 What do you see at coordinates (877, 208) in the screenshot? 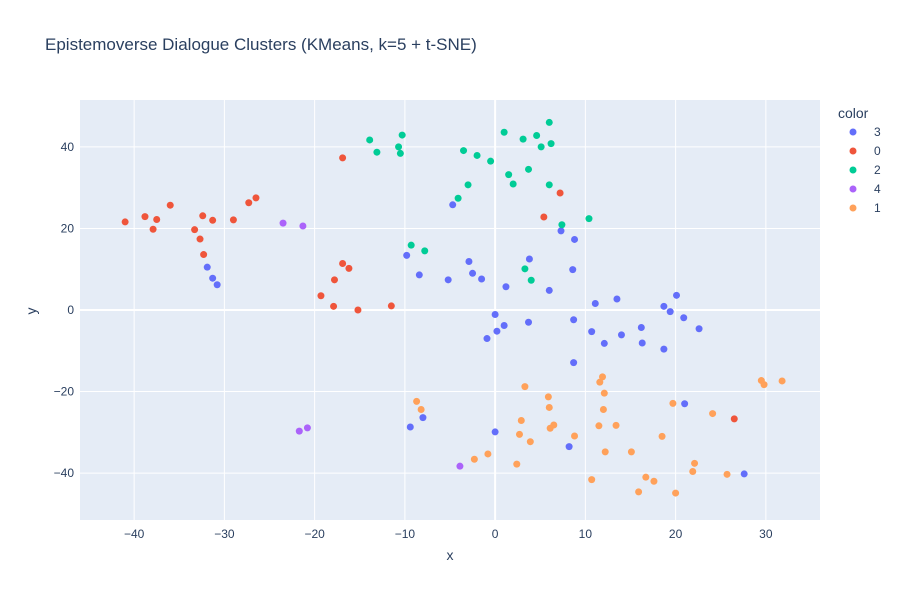
I see `legend-label: 1` at bounding box center [877, 208].